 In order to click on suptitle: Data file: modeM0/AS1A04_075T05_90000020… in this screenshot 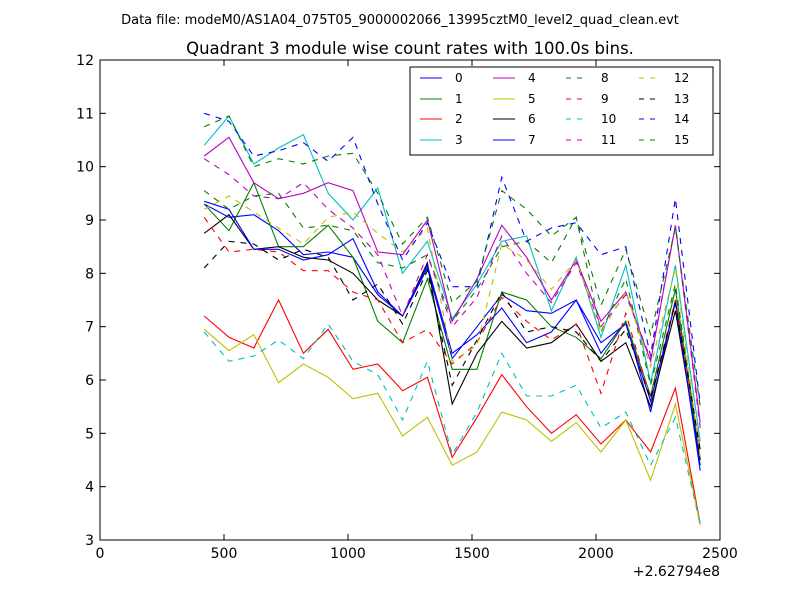, I will do `click(400, 20)`.